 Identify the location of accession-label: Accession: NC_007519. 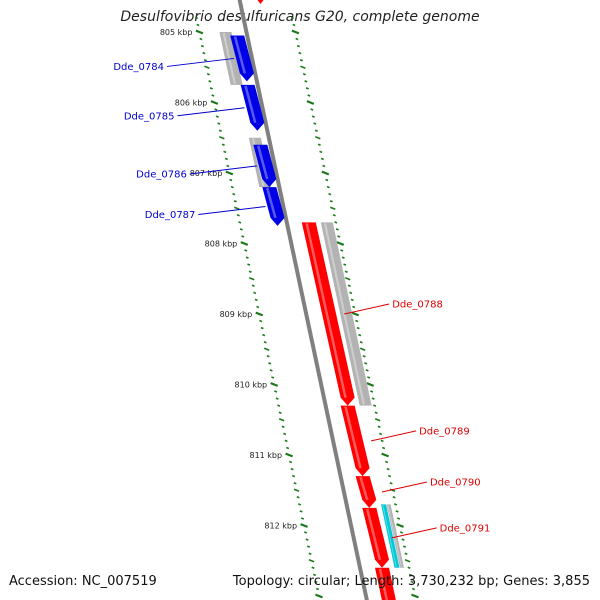
(83, 581).